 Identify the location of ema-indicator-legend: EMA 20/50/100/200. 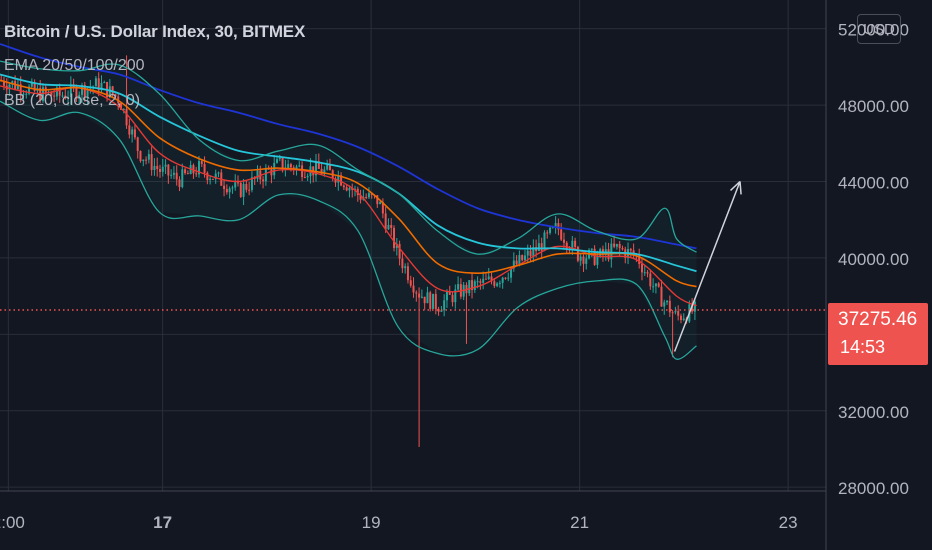
(74, 65).